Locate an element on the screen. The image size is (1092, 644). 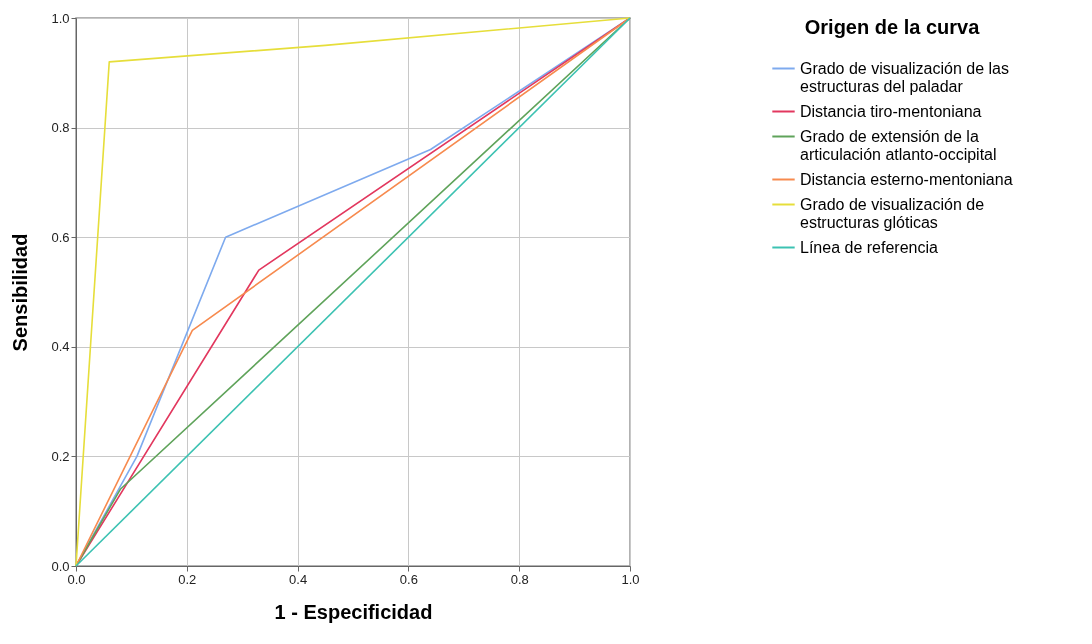
x-tick-label: 0.6 is located at coordinates (408, 579).